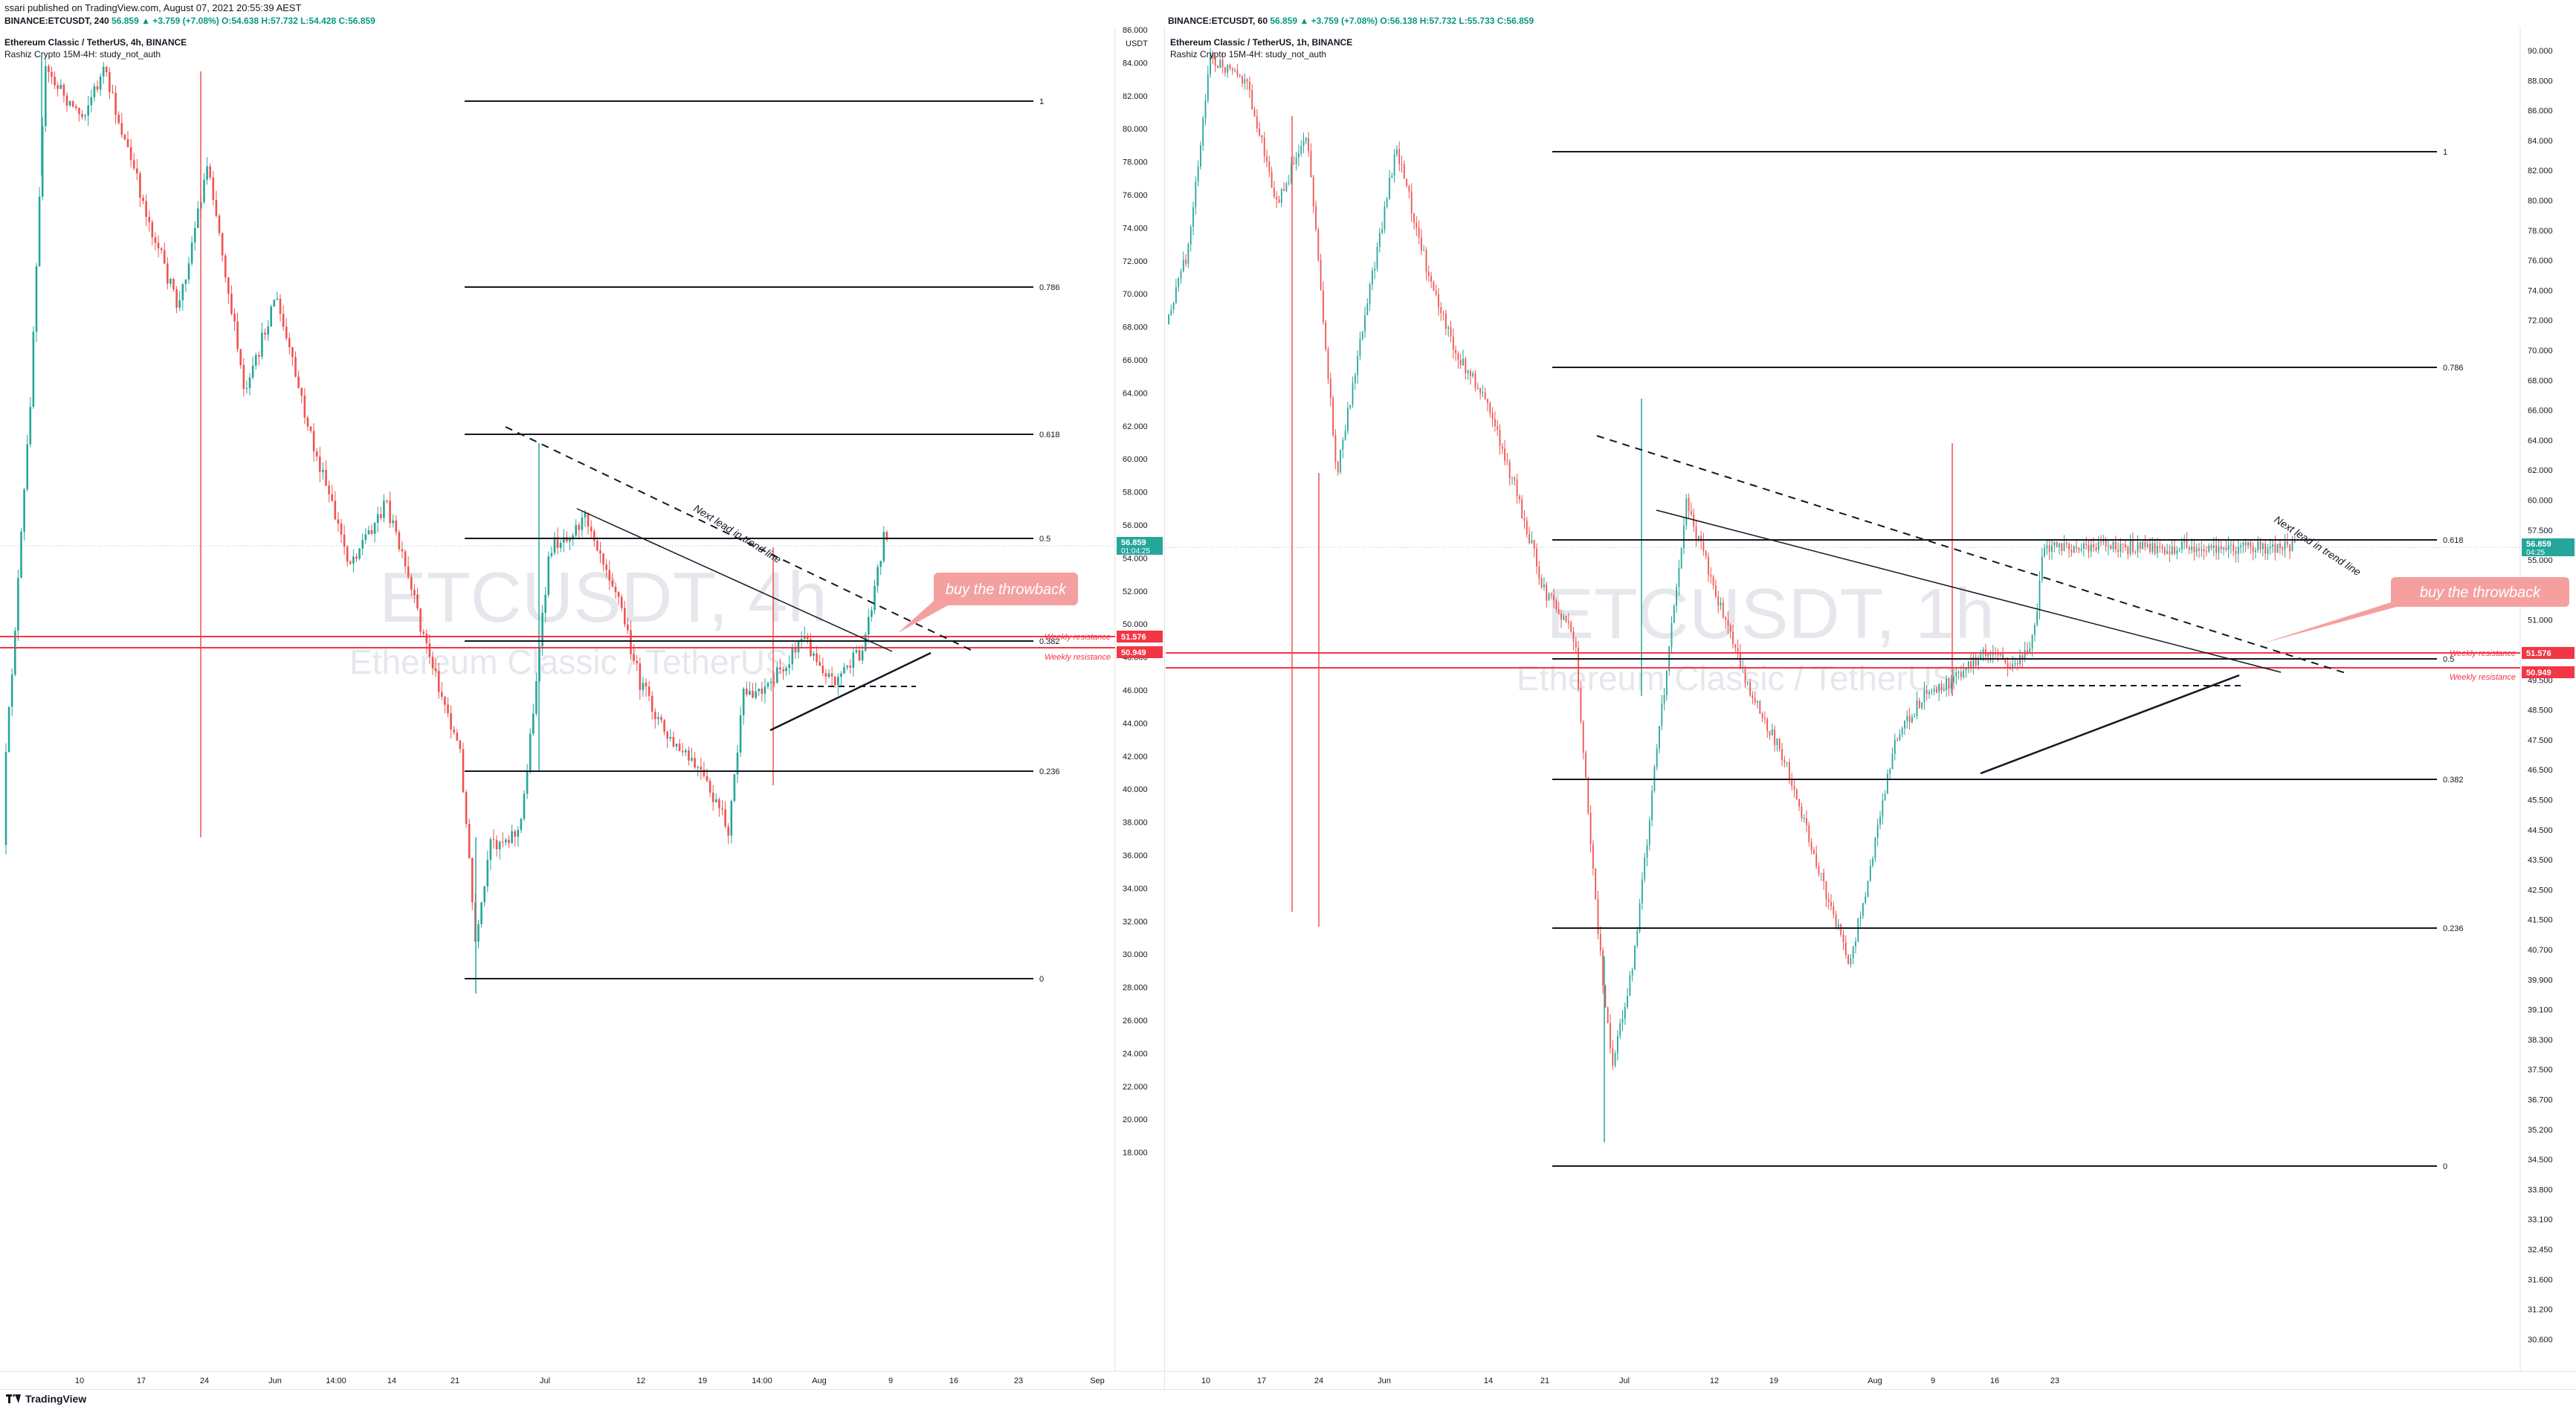 Image resolution: width=2576 pixels, height=1407 pixels. What do you see at coordinates (2110, 725) in the screenshot?
I see `triangle-lower-line` at bounding box center [2110, 725].